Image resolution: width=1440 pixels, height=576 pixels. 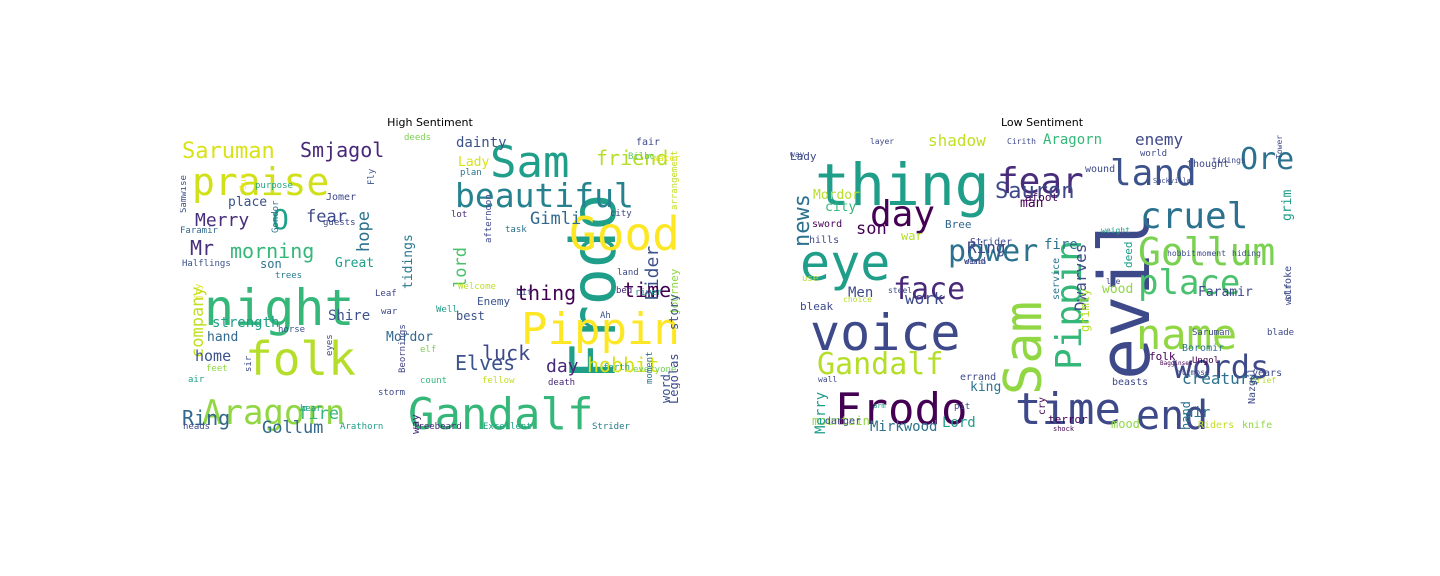 What do you see at coordinates (447, 310) in the screenshot?
I see `word-well: Well` at bounding box center [447, 310].